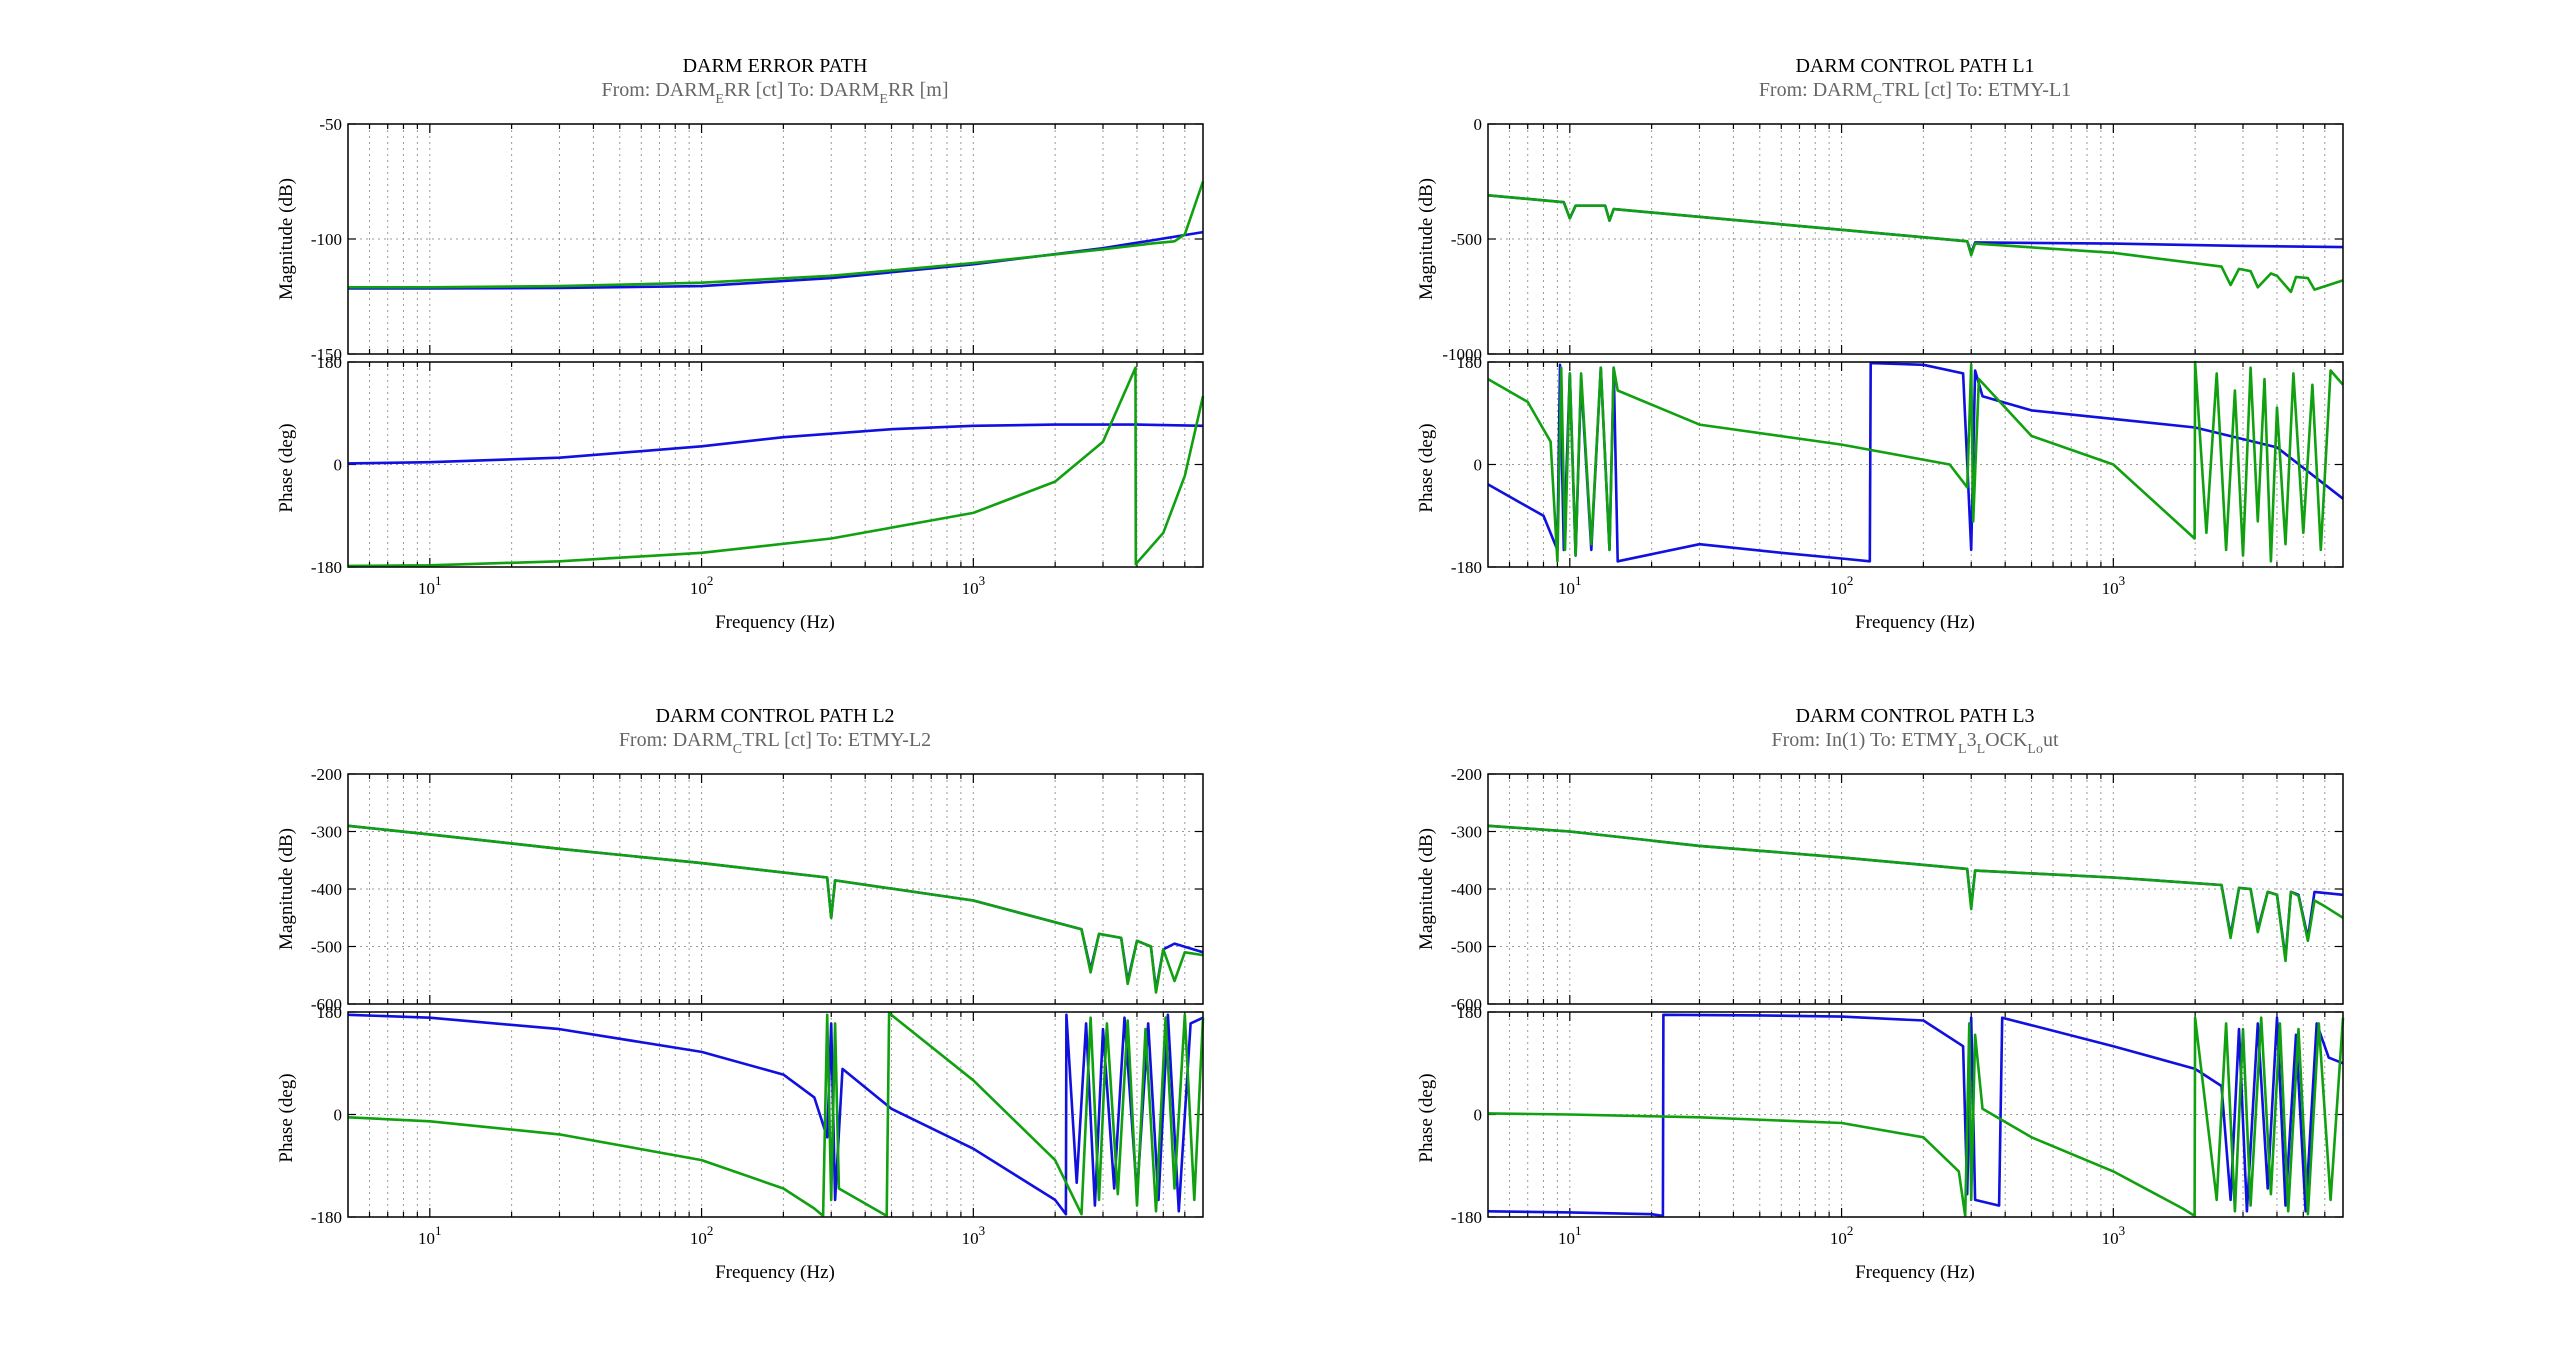  What do you see at coordinates (775, 66) in the screenshot?
I see `panel-title: DARM ERROR PATH` at bounding box center [775, 66].